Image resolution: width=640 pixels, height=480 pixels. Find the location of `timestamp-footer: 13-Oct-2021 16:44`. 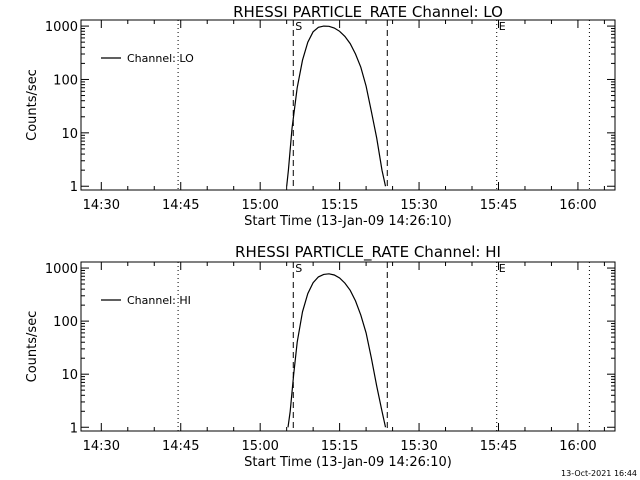

timestamp-footer: 13-Oct-2021 16:44 is located at coordinates (599, 473).